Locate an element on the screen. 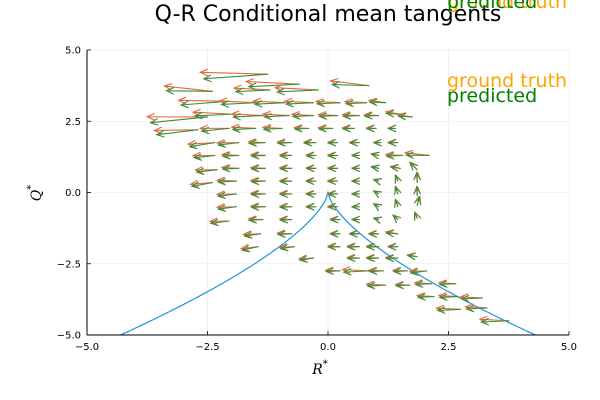  x-axis-label: R* is located at coordinates (319, 368).